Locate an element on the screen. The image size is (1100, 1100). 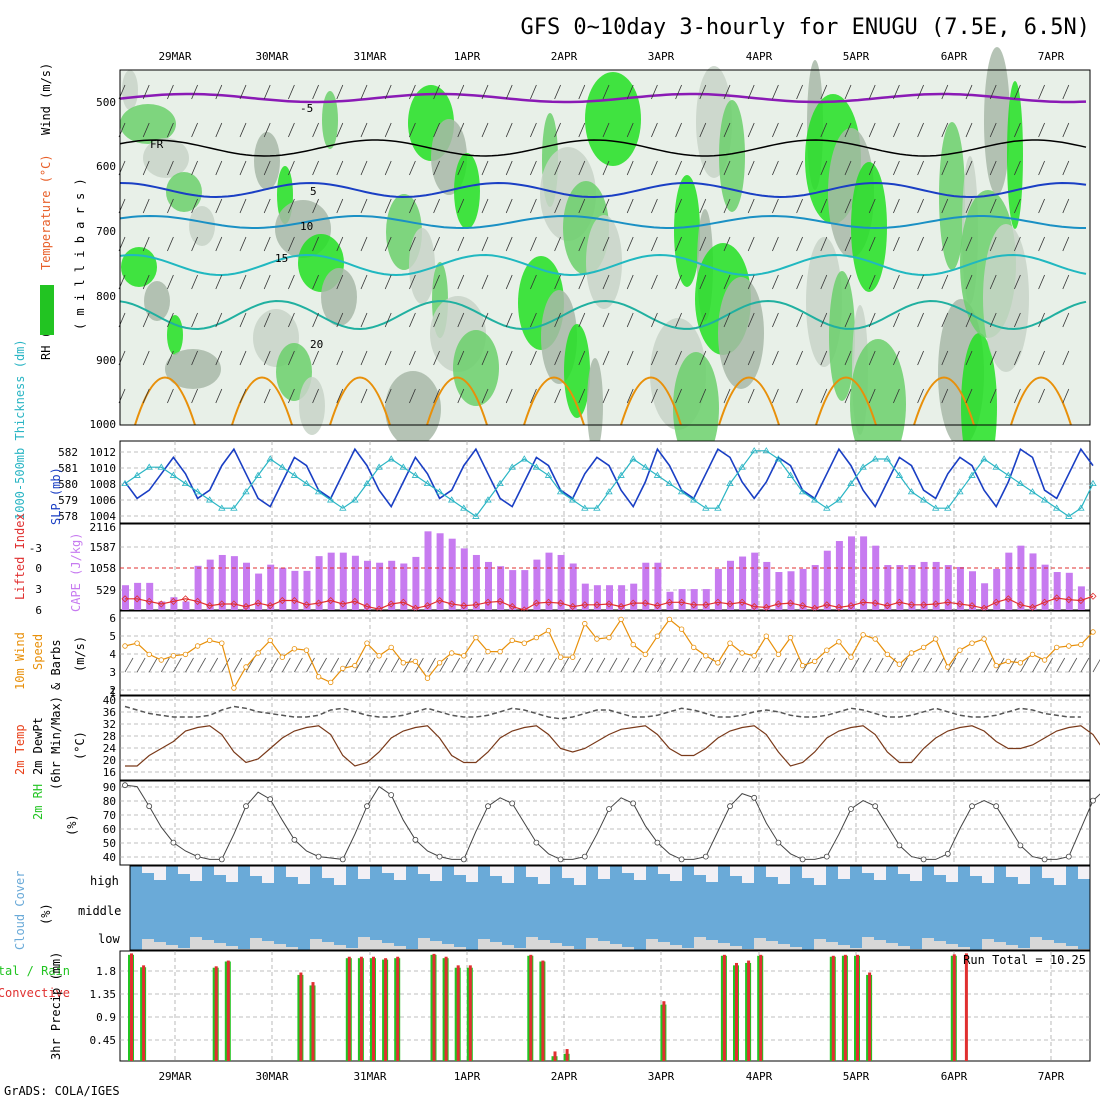
axis-tick-label: 529 is located at coordinates (106, 590).